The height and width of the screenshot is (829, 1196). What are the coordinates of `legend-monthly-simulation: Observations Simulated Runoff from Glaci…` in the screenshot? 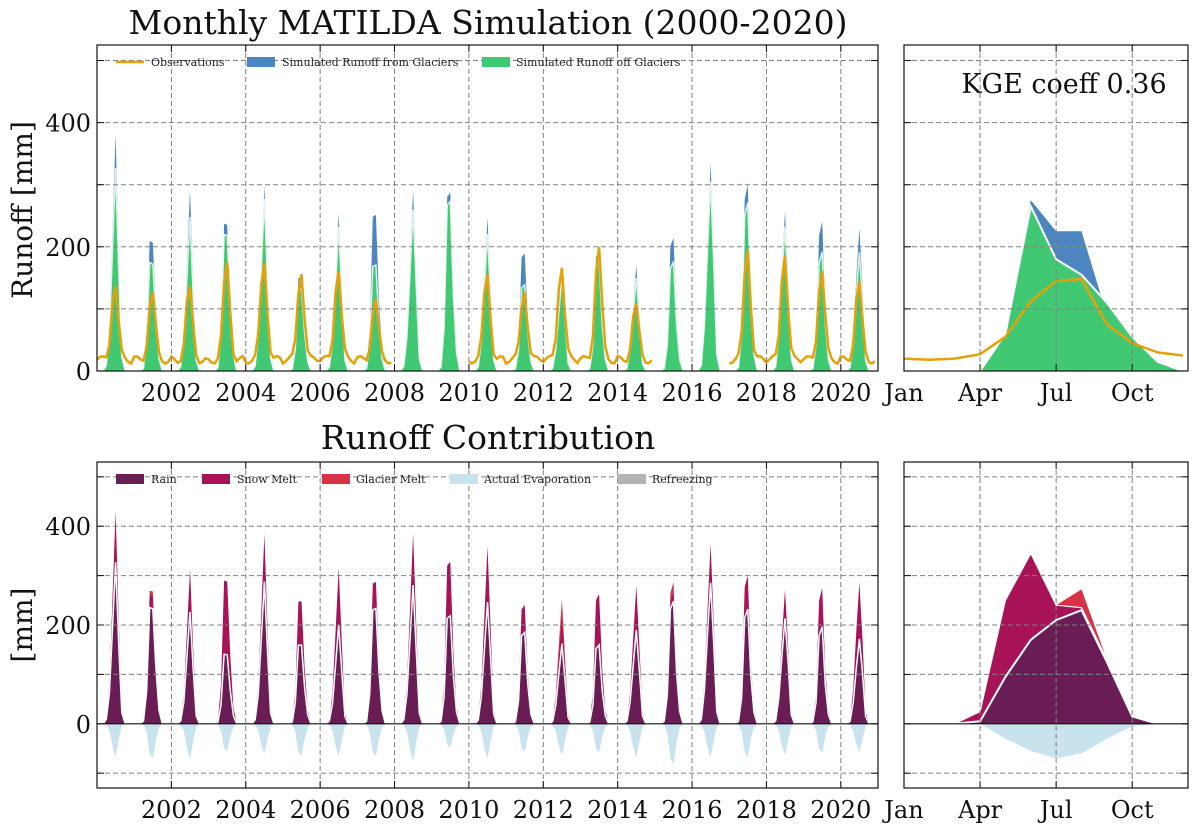 It's located at (398, 62).